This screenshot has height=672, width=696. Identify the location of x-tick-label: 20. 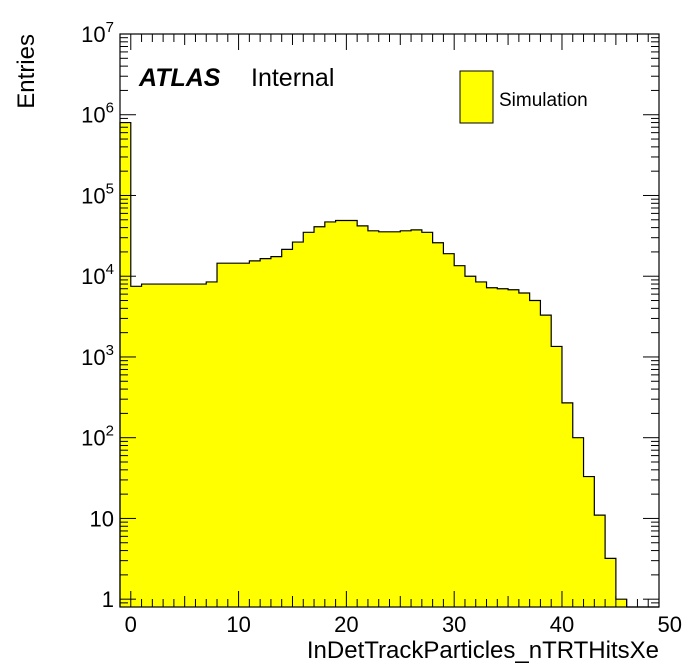
(346, 624).